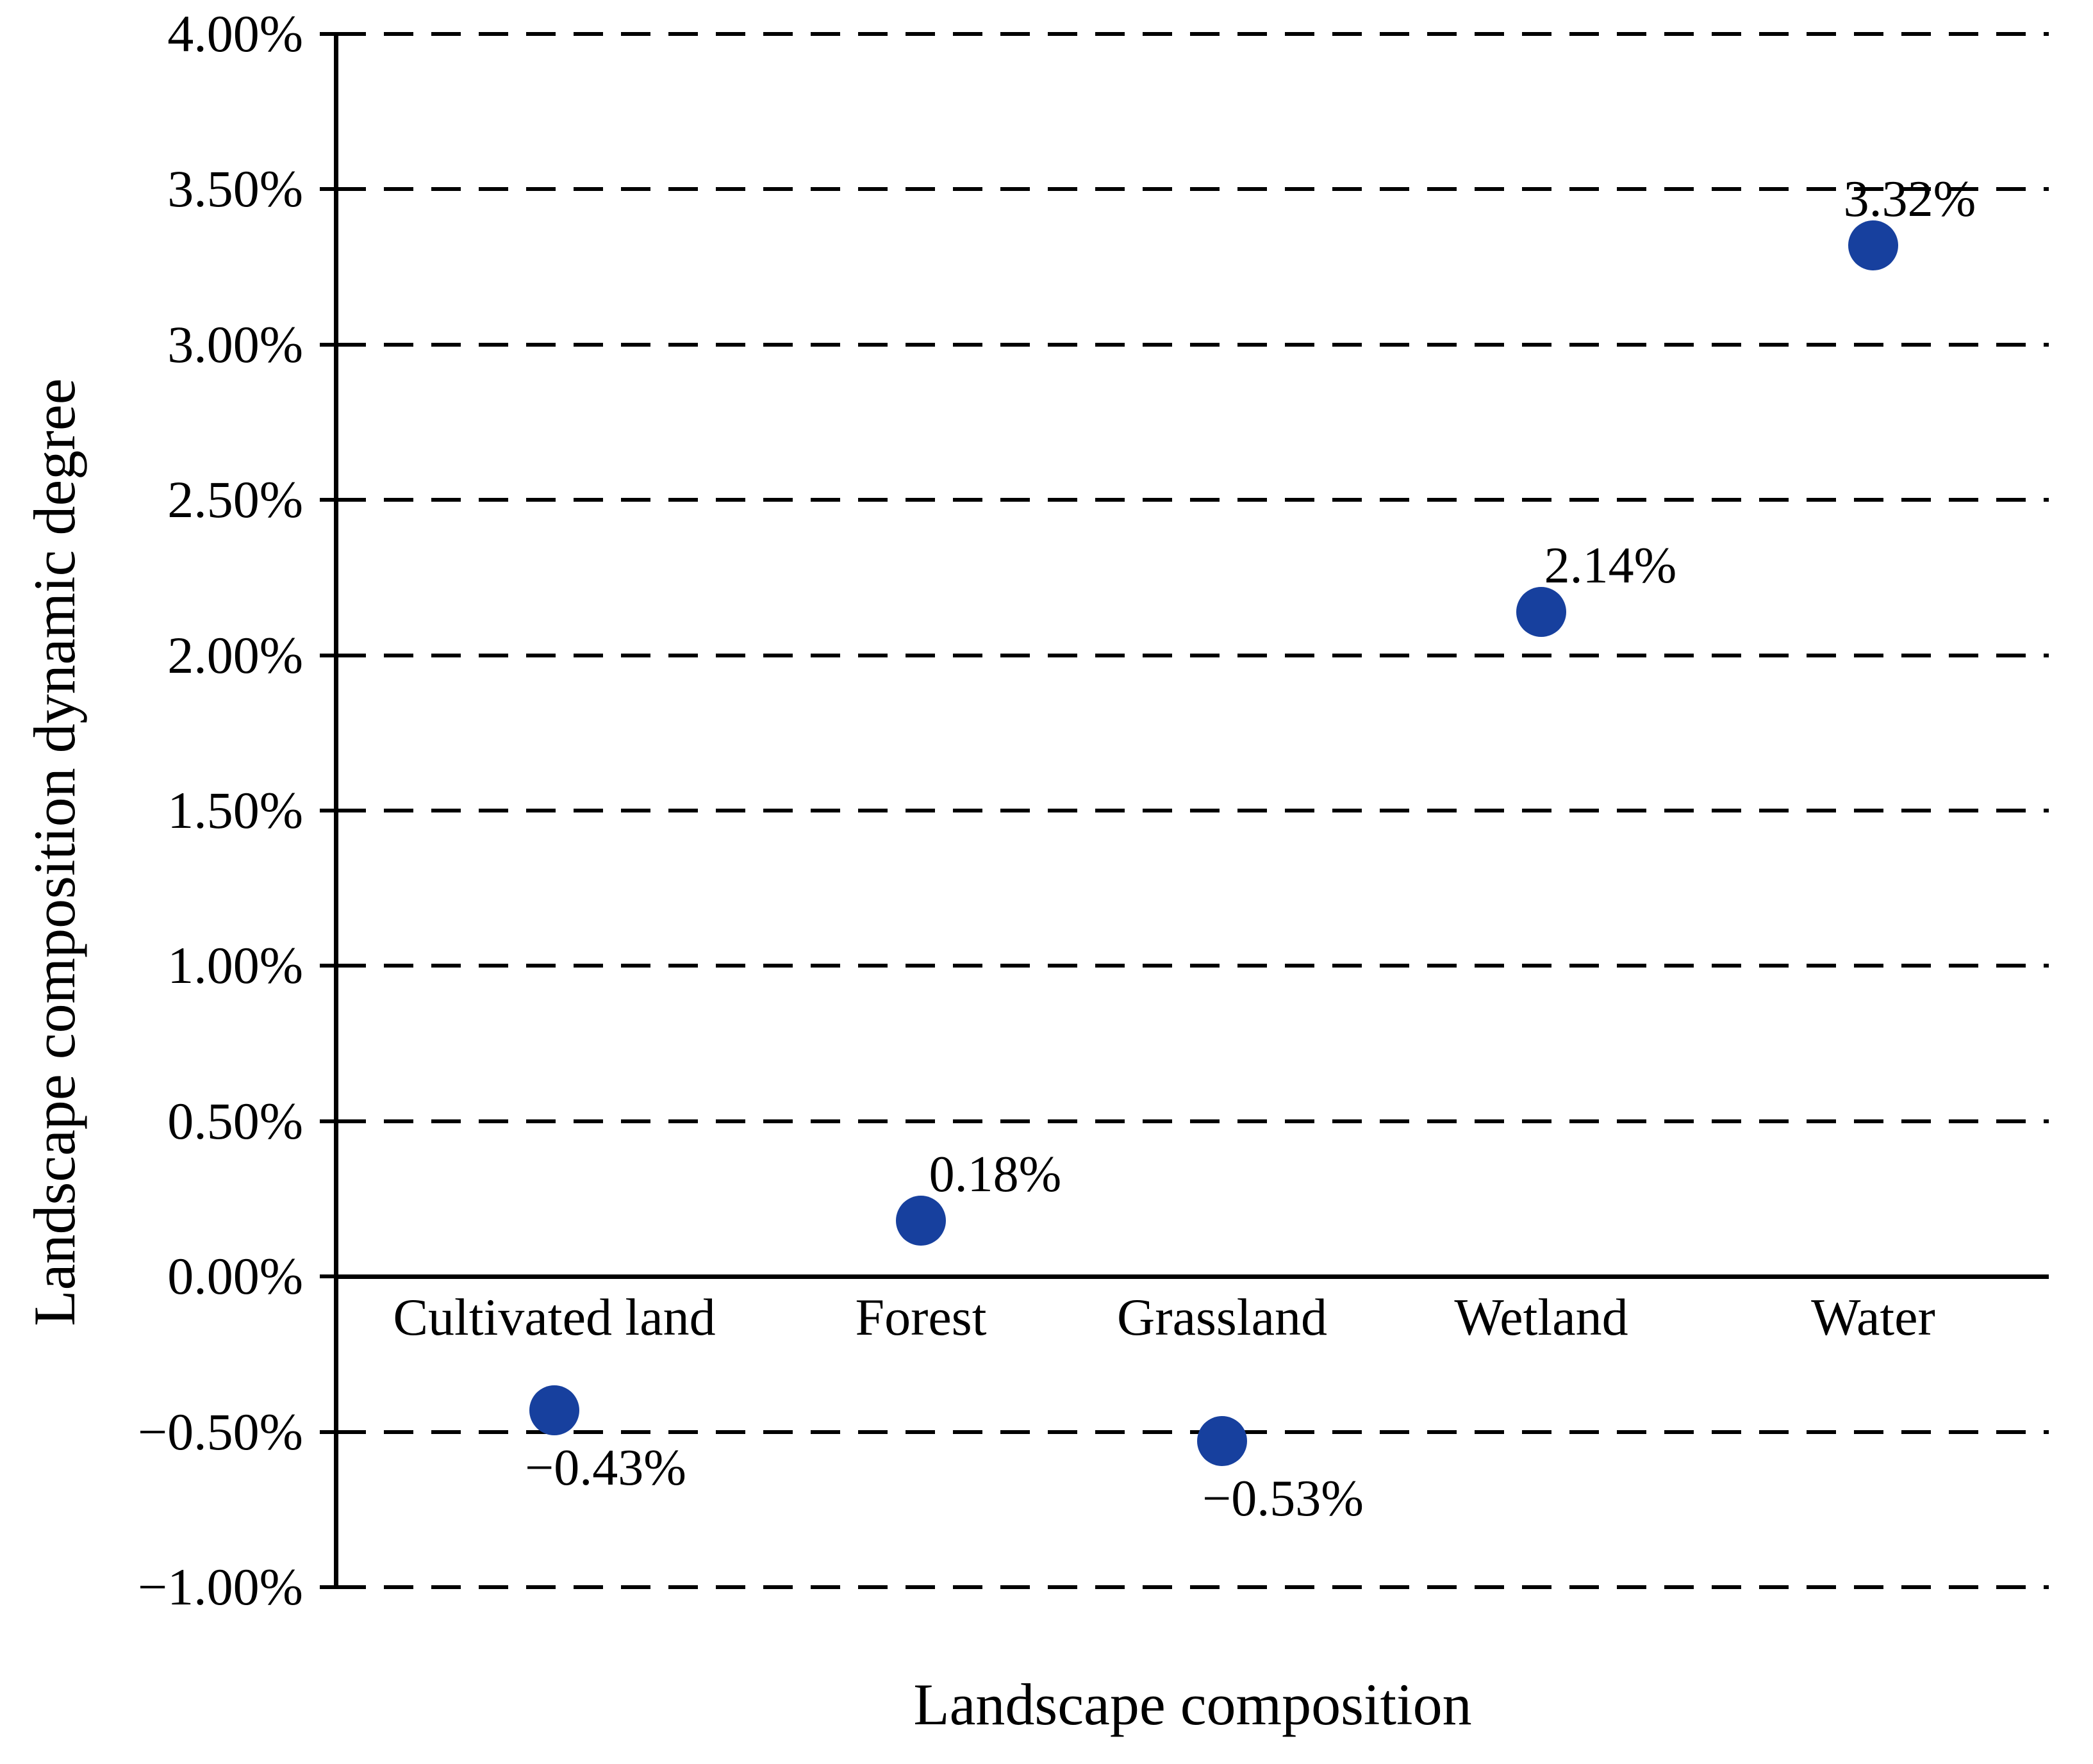 The height and width of the screenshot is (1764, 2093). Describe the element at coordinates (996, 1174) in the screenshot. I see `point-value-label: 0.18%` at that location.